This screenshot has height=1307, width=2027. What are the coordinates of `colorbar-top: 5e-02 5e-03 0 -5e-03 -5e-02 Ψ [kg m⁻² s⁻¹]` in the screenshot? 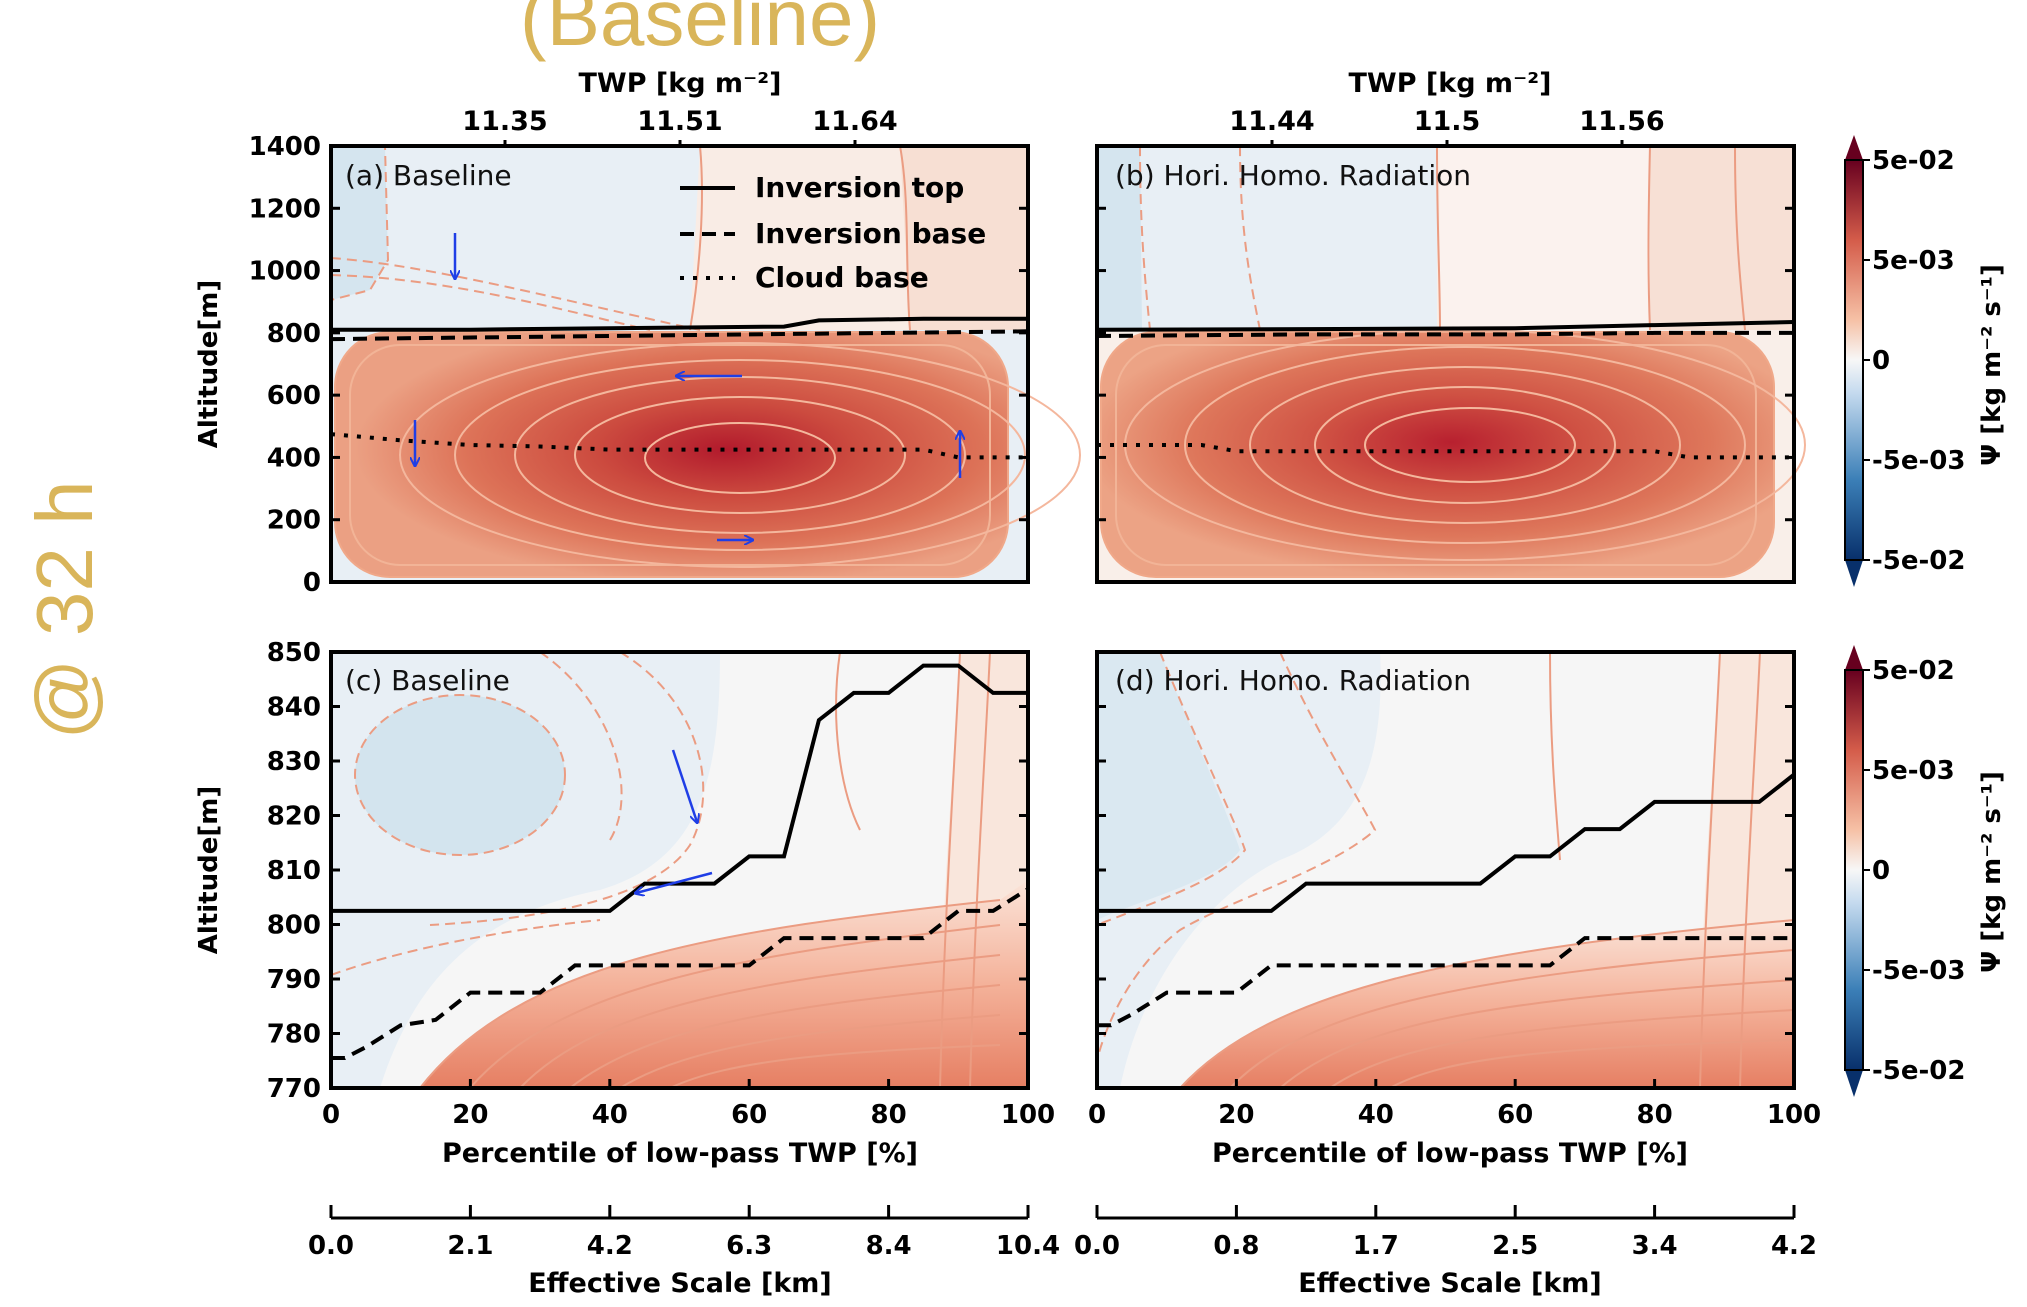 It's located at (1925, 361).